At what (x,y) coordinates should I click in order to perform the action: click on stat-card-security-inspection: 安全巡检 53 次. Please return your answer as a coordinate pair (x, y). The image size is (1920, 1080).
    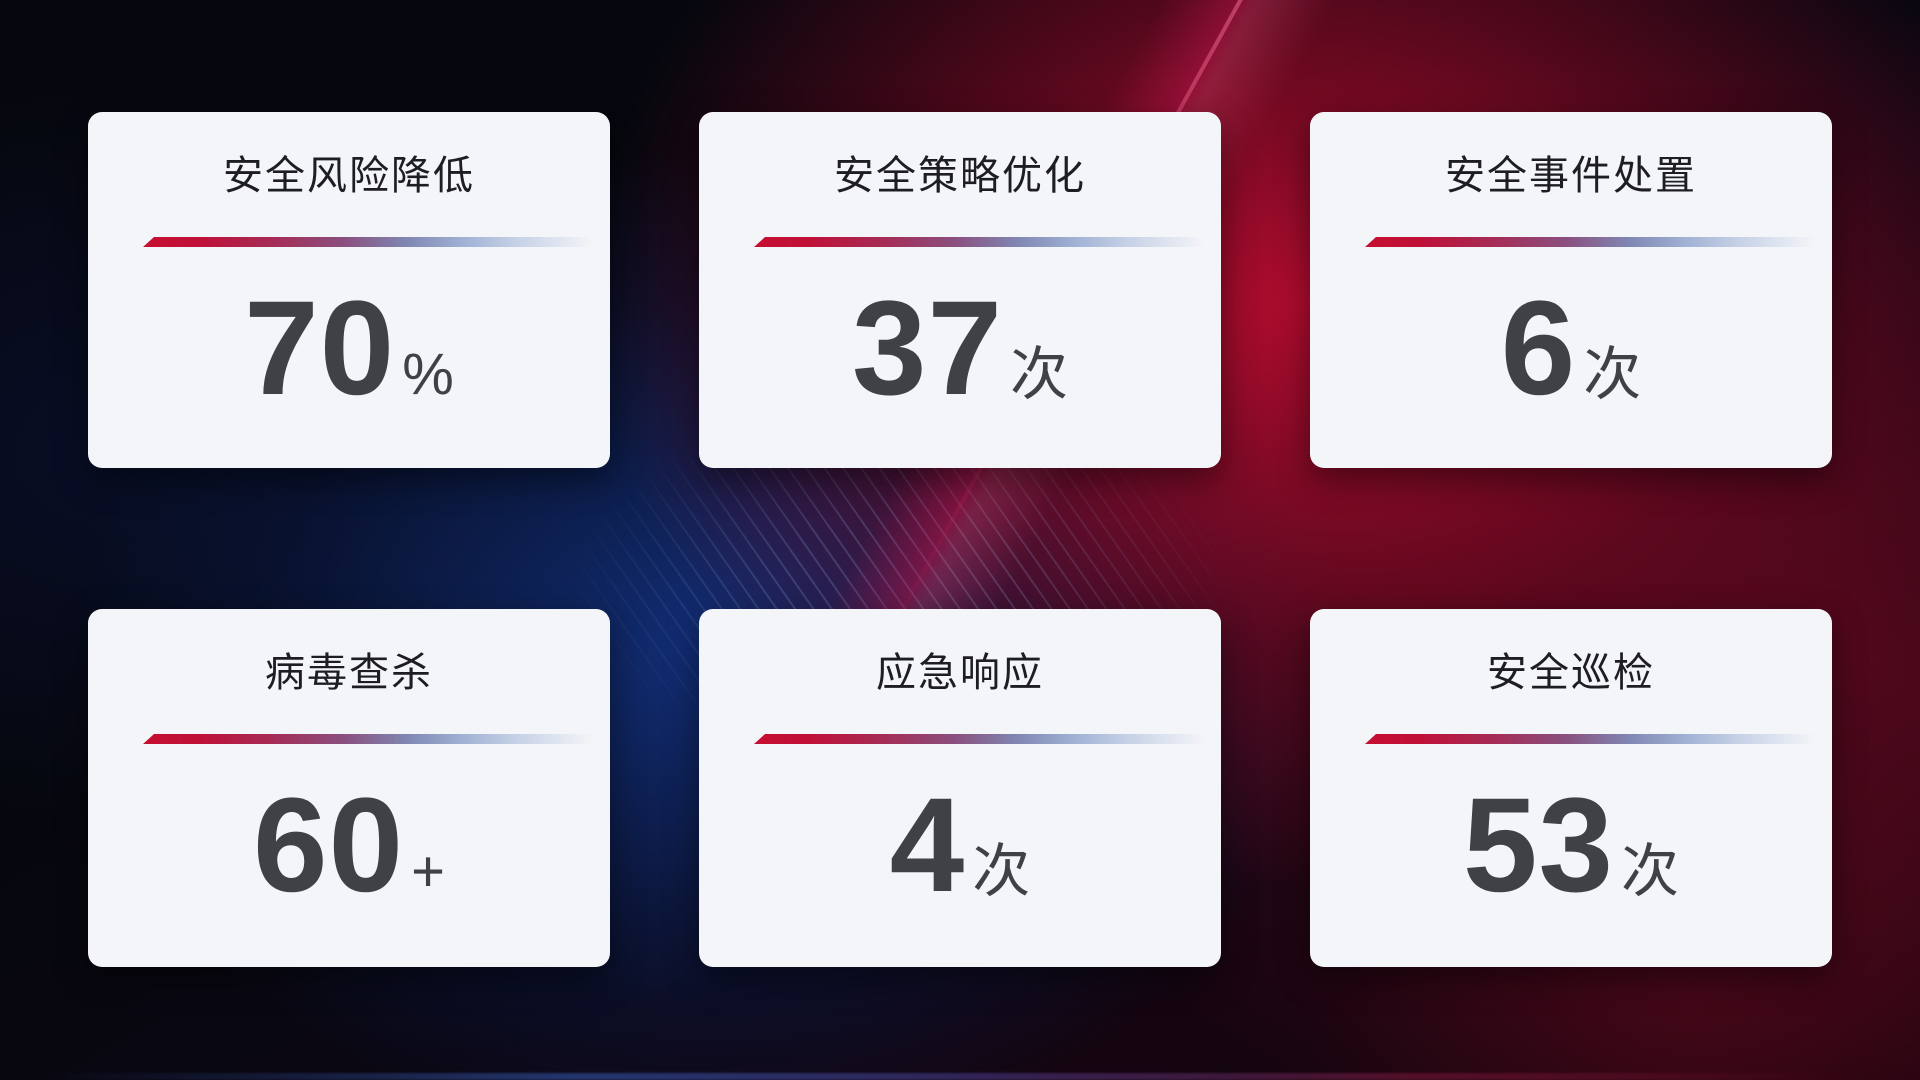
    Looking at the image, I should click on (1571, 788).